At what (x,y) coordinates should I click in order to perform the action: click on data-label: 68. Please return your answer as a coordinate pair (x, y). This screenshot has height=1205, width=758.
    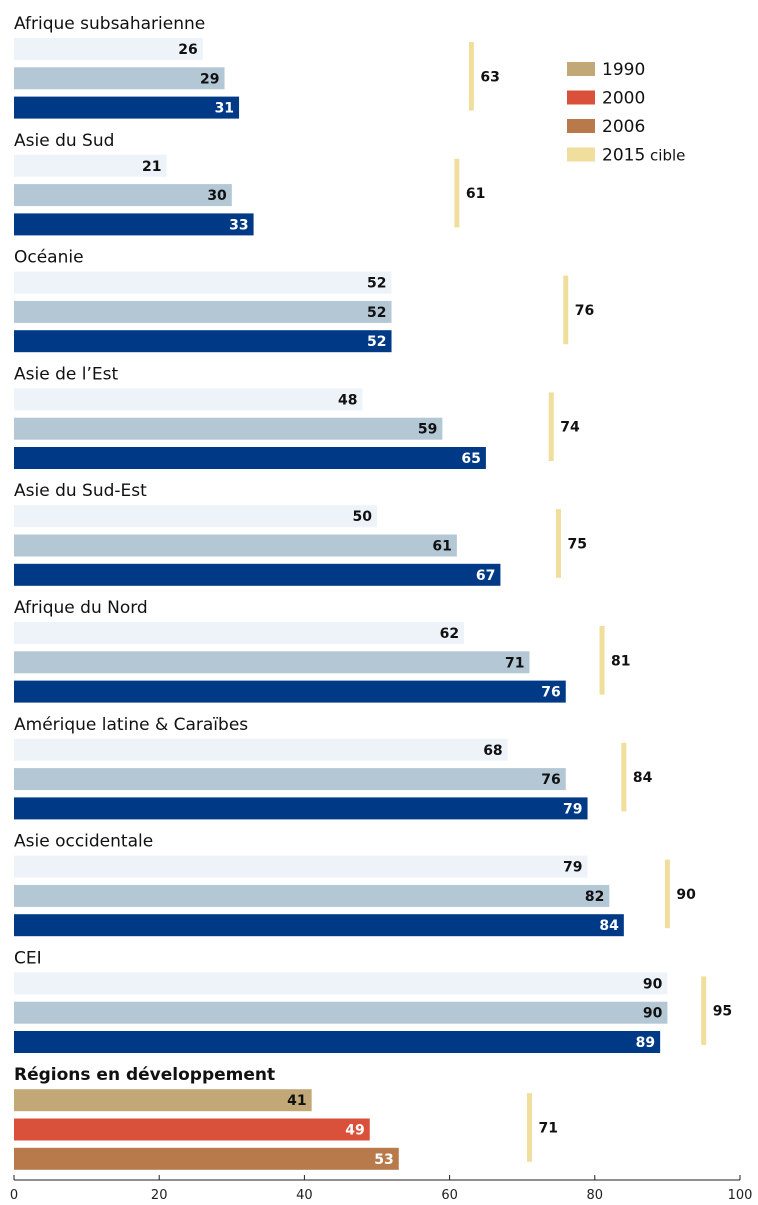
    Looking at the image, I should click on (492, 751).